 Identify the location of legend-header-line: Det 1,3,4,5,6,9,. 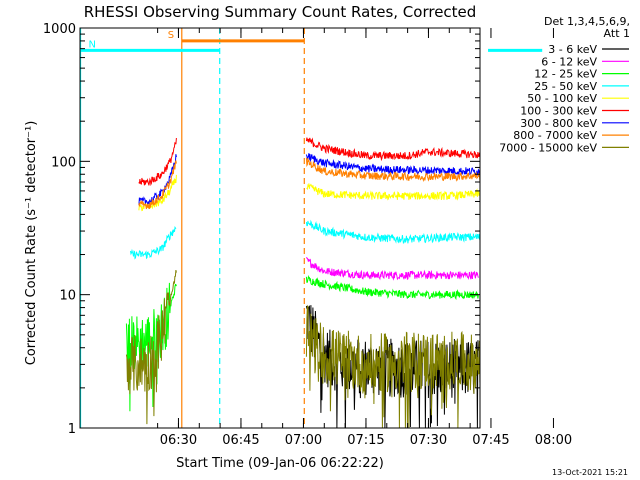
(587, 21).